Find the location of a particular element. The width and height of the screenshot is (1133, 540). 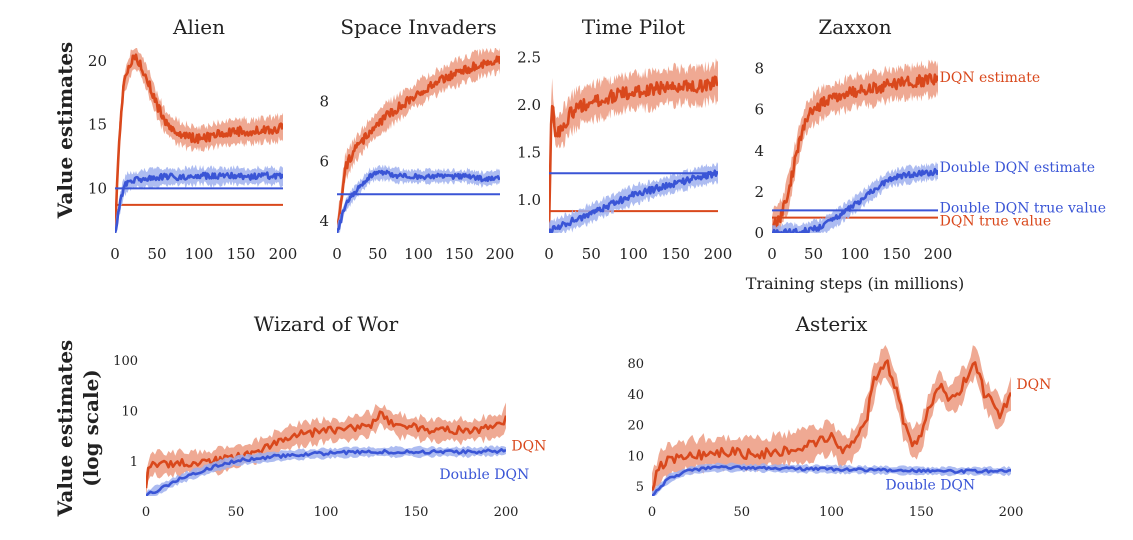

panel-0: Alien 0 50 100 150 200 10 15 20 is located at coordinates (192, 139).